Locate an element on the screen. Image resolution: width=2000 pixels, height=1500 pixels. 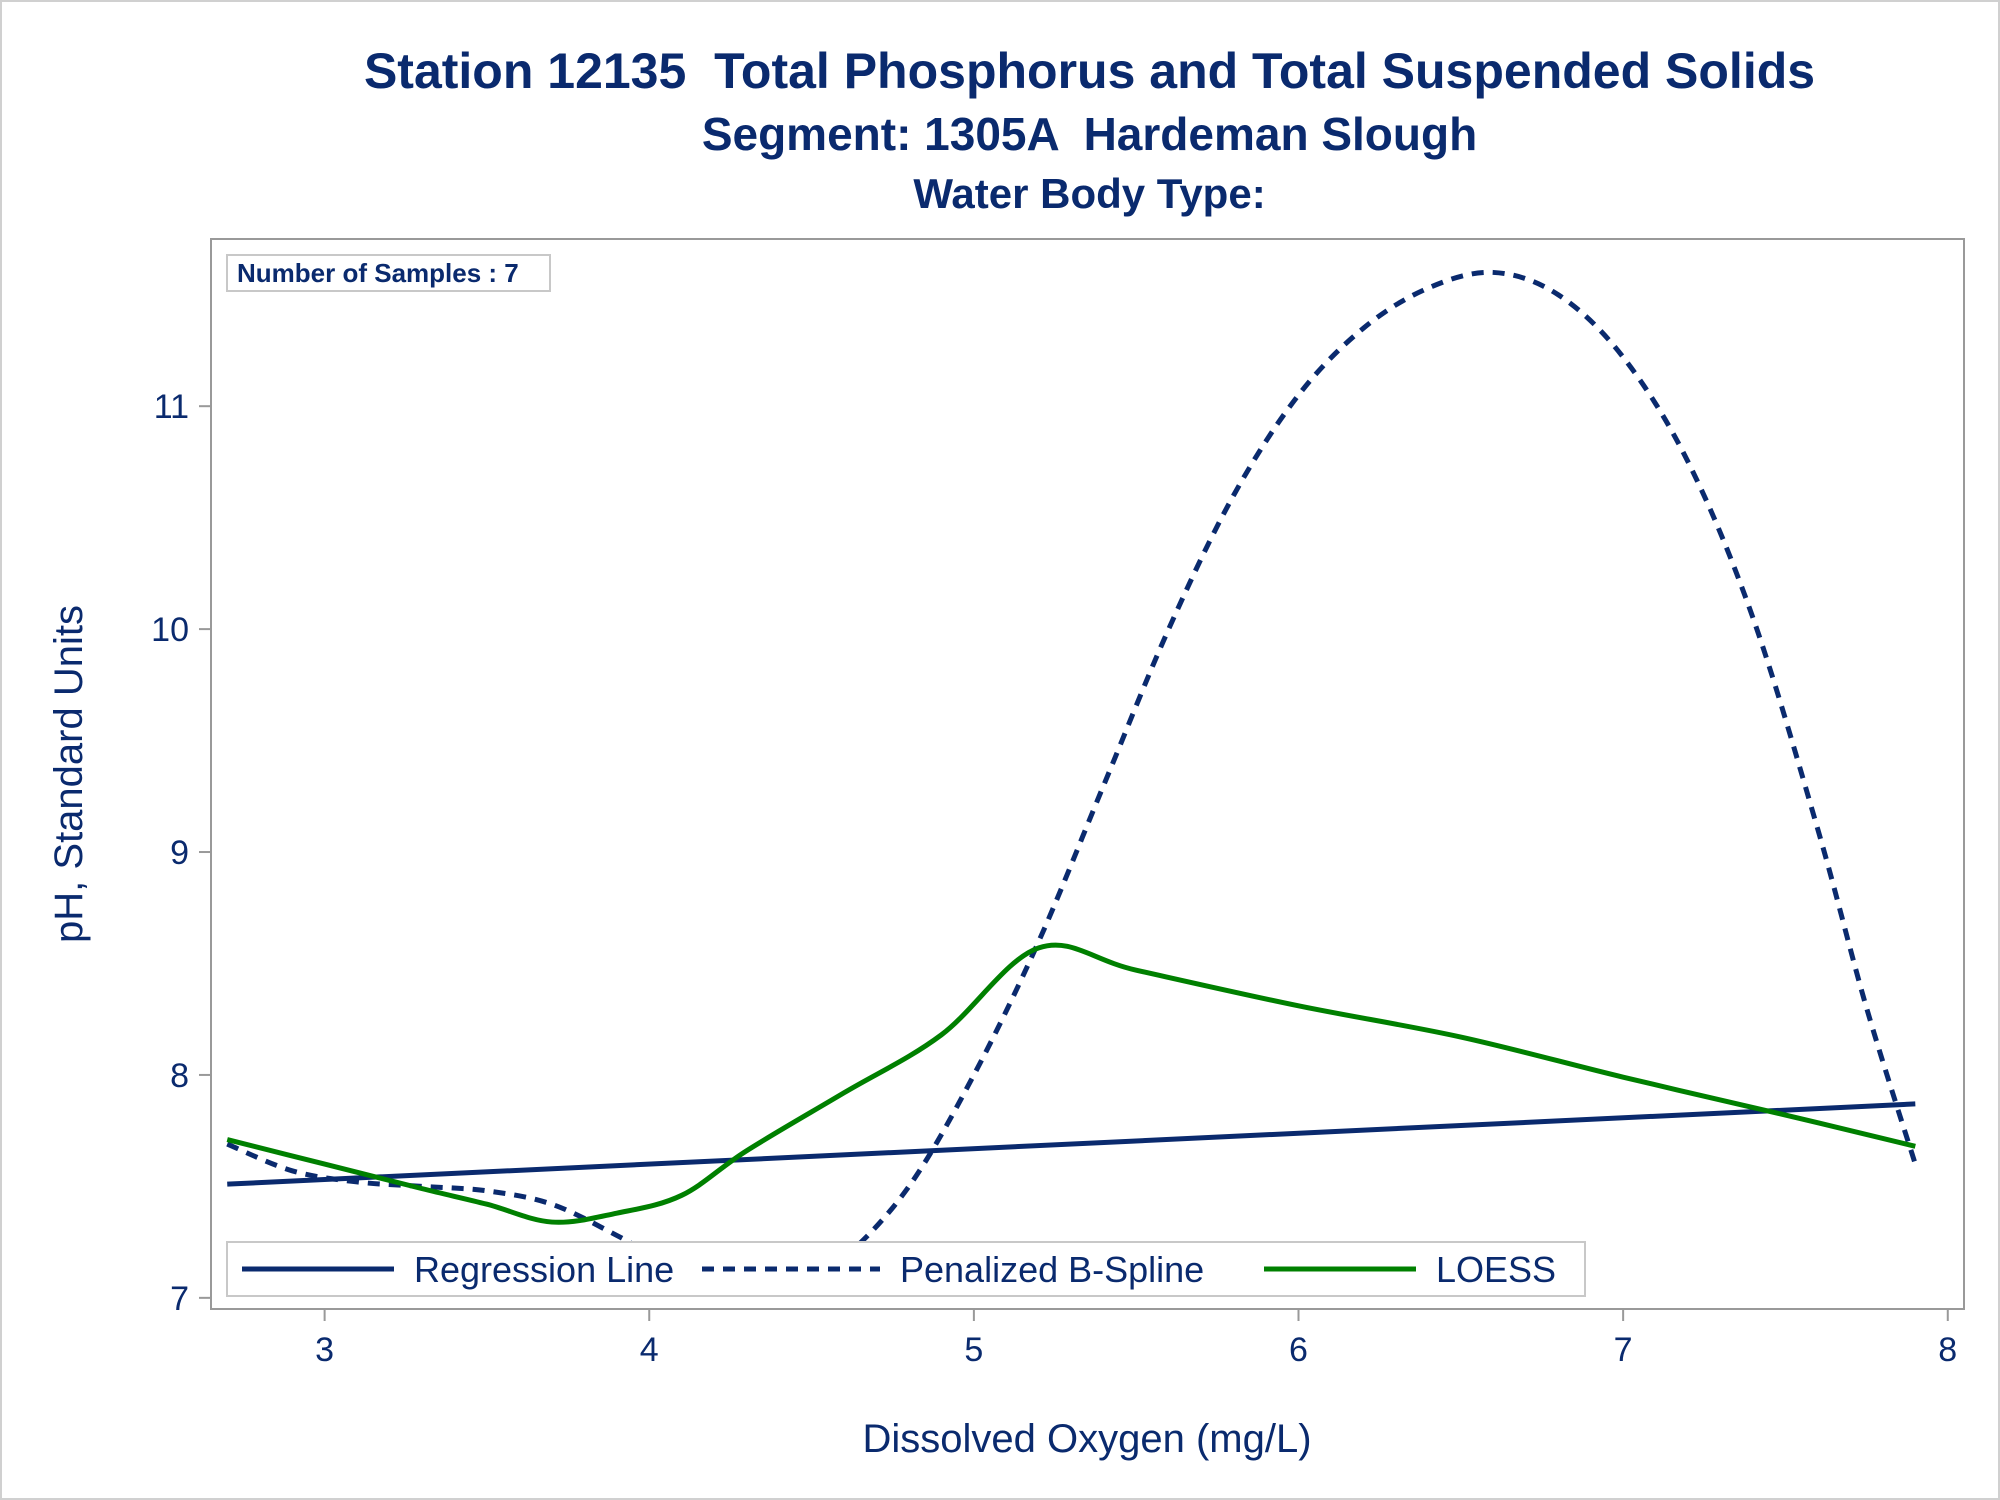
x-tick-label: 4 is located at coordinates (649, 1350).